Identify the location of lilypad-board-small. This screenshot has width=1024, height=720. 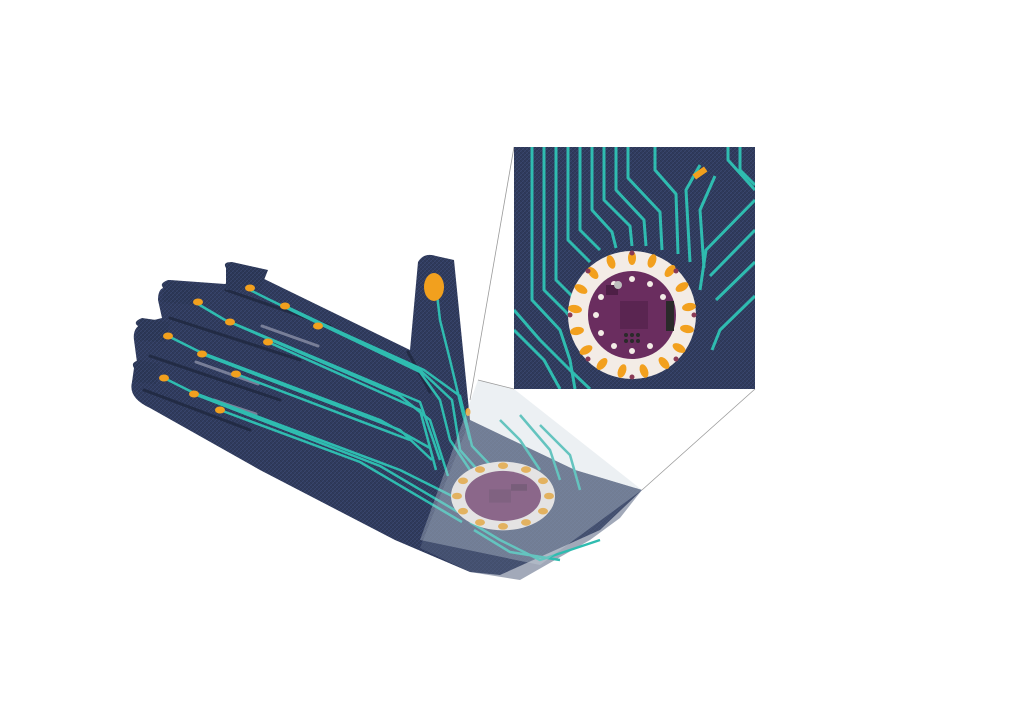
(503, 496).